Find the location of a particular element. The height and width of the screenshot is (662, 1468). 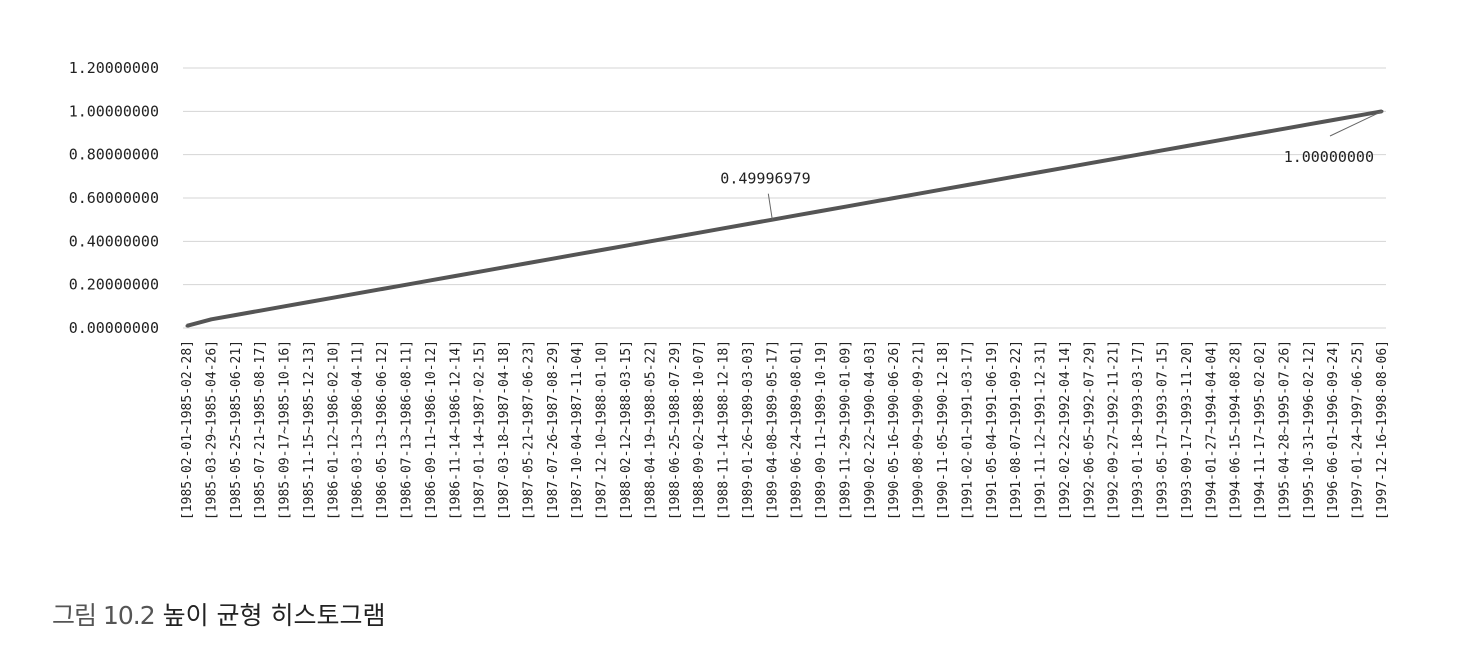

x-tick-label: [1992-09-27~1992-11-21] is located at coordinates (1114, 430).